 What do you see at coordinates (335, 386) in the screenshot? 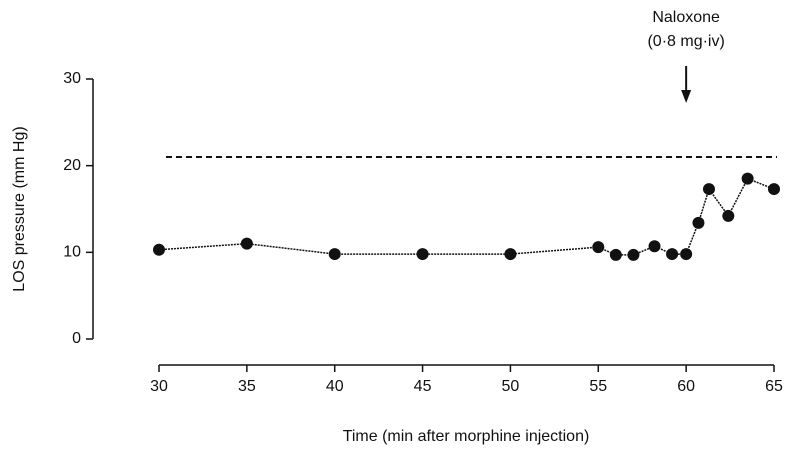
I see `x-tick-label: 40` at bounding box center [335, 386].